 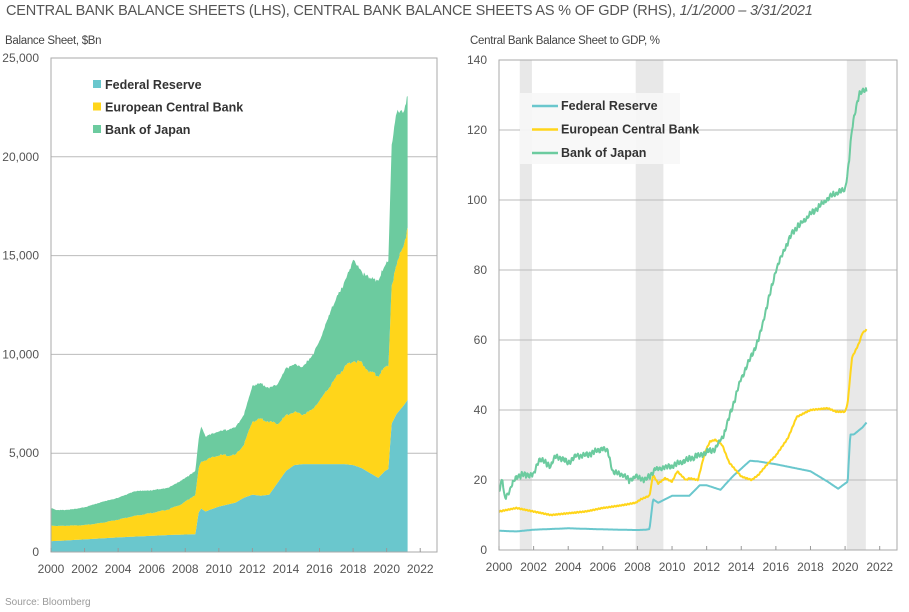 I want to click on right-x-tick-label: 2020, so click(x=845, y=567).